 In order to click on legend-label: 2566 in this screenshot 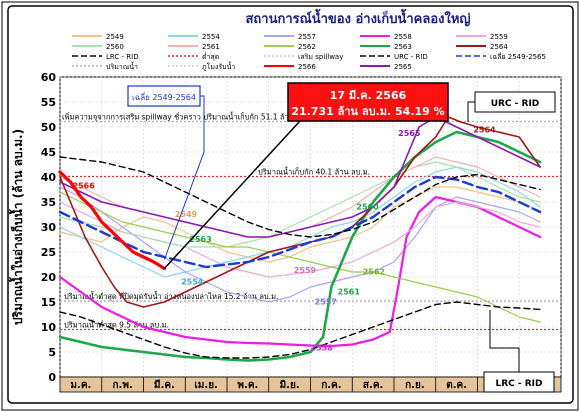, I will do `click(307, 67)`.